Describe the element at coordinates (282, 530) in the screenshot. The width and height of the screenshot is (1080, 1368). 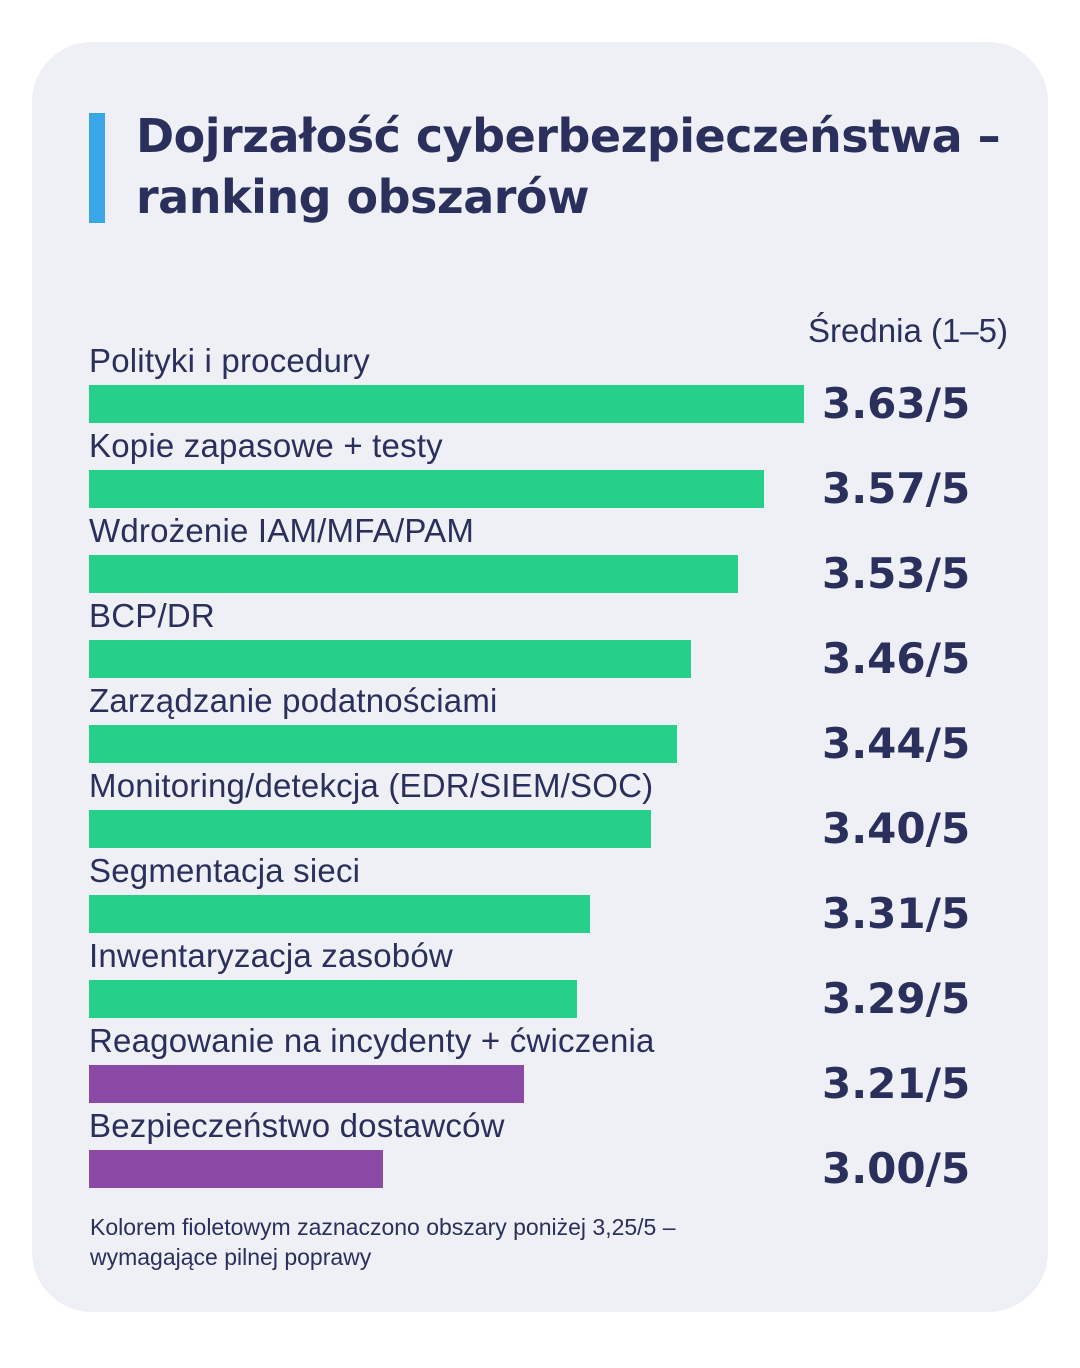
I see `bar-label: Wdrożenie IAM/MFA/PAM` at that location.